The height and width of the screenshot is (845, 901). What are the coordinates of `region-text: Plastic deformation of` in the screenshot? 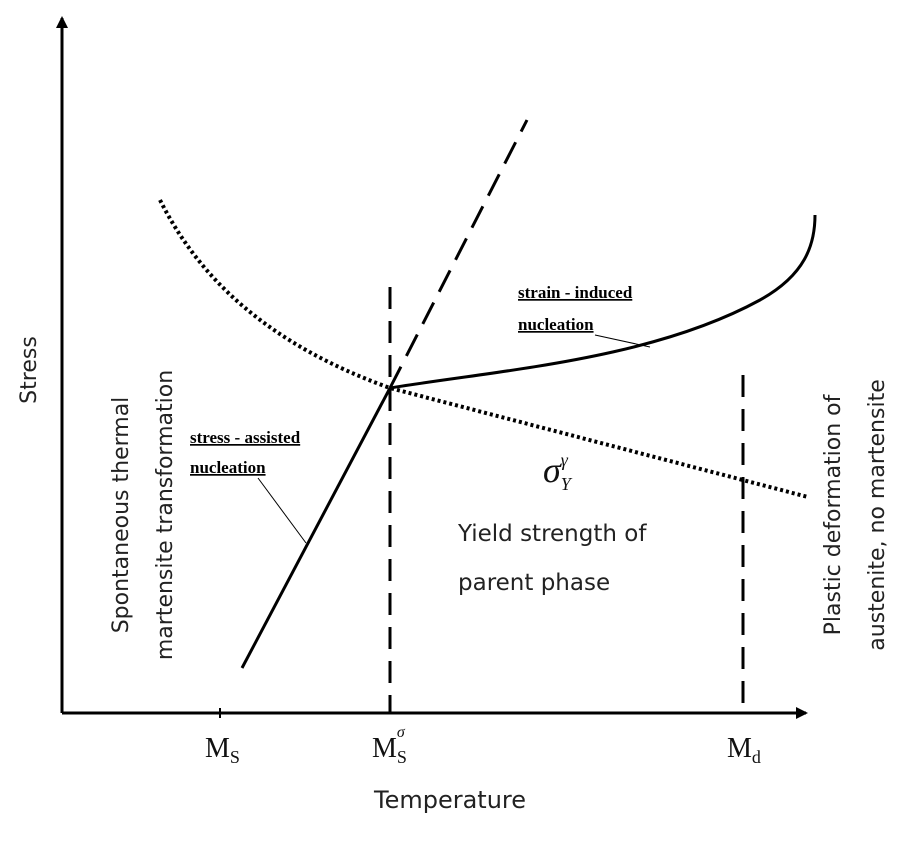 It's located at (833, 514).